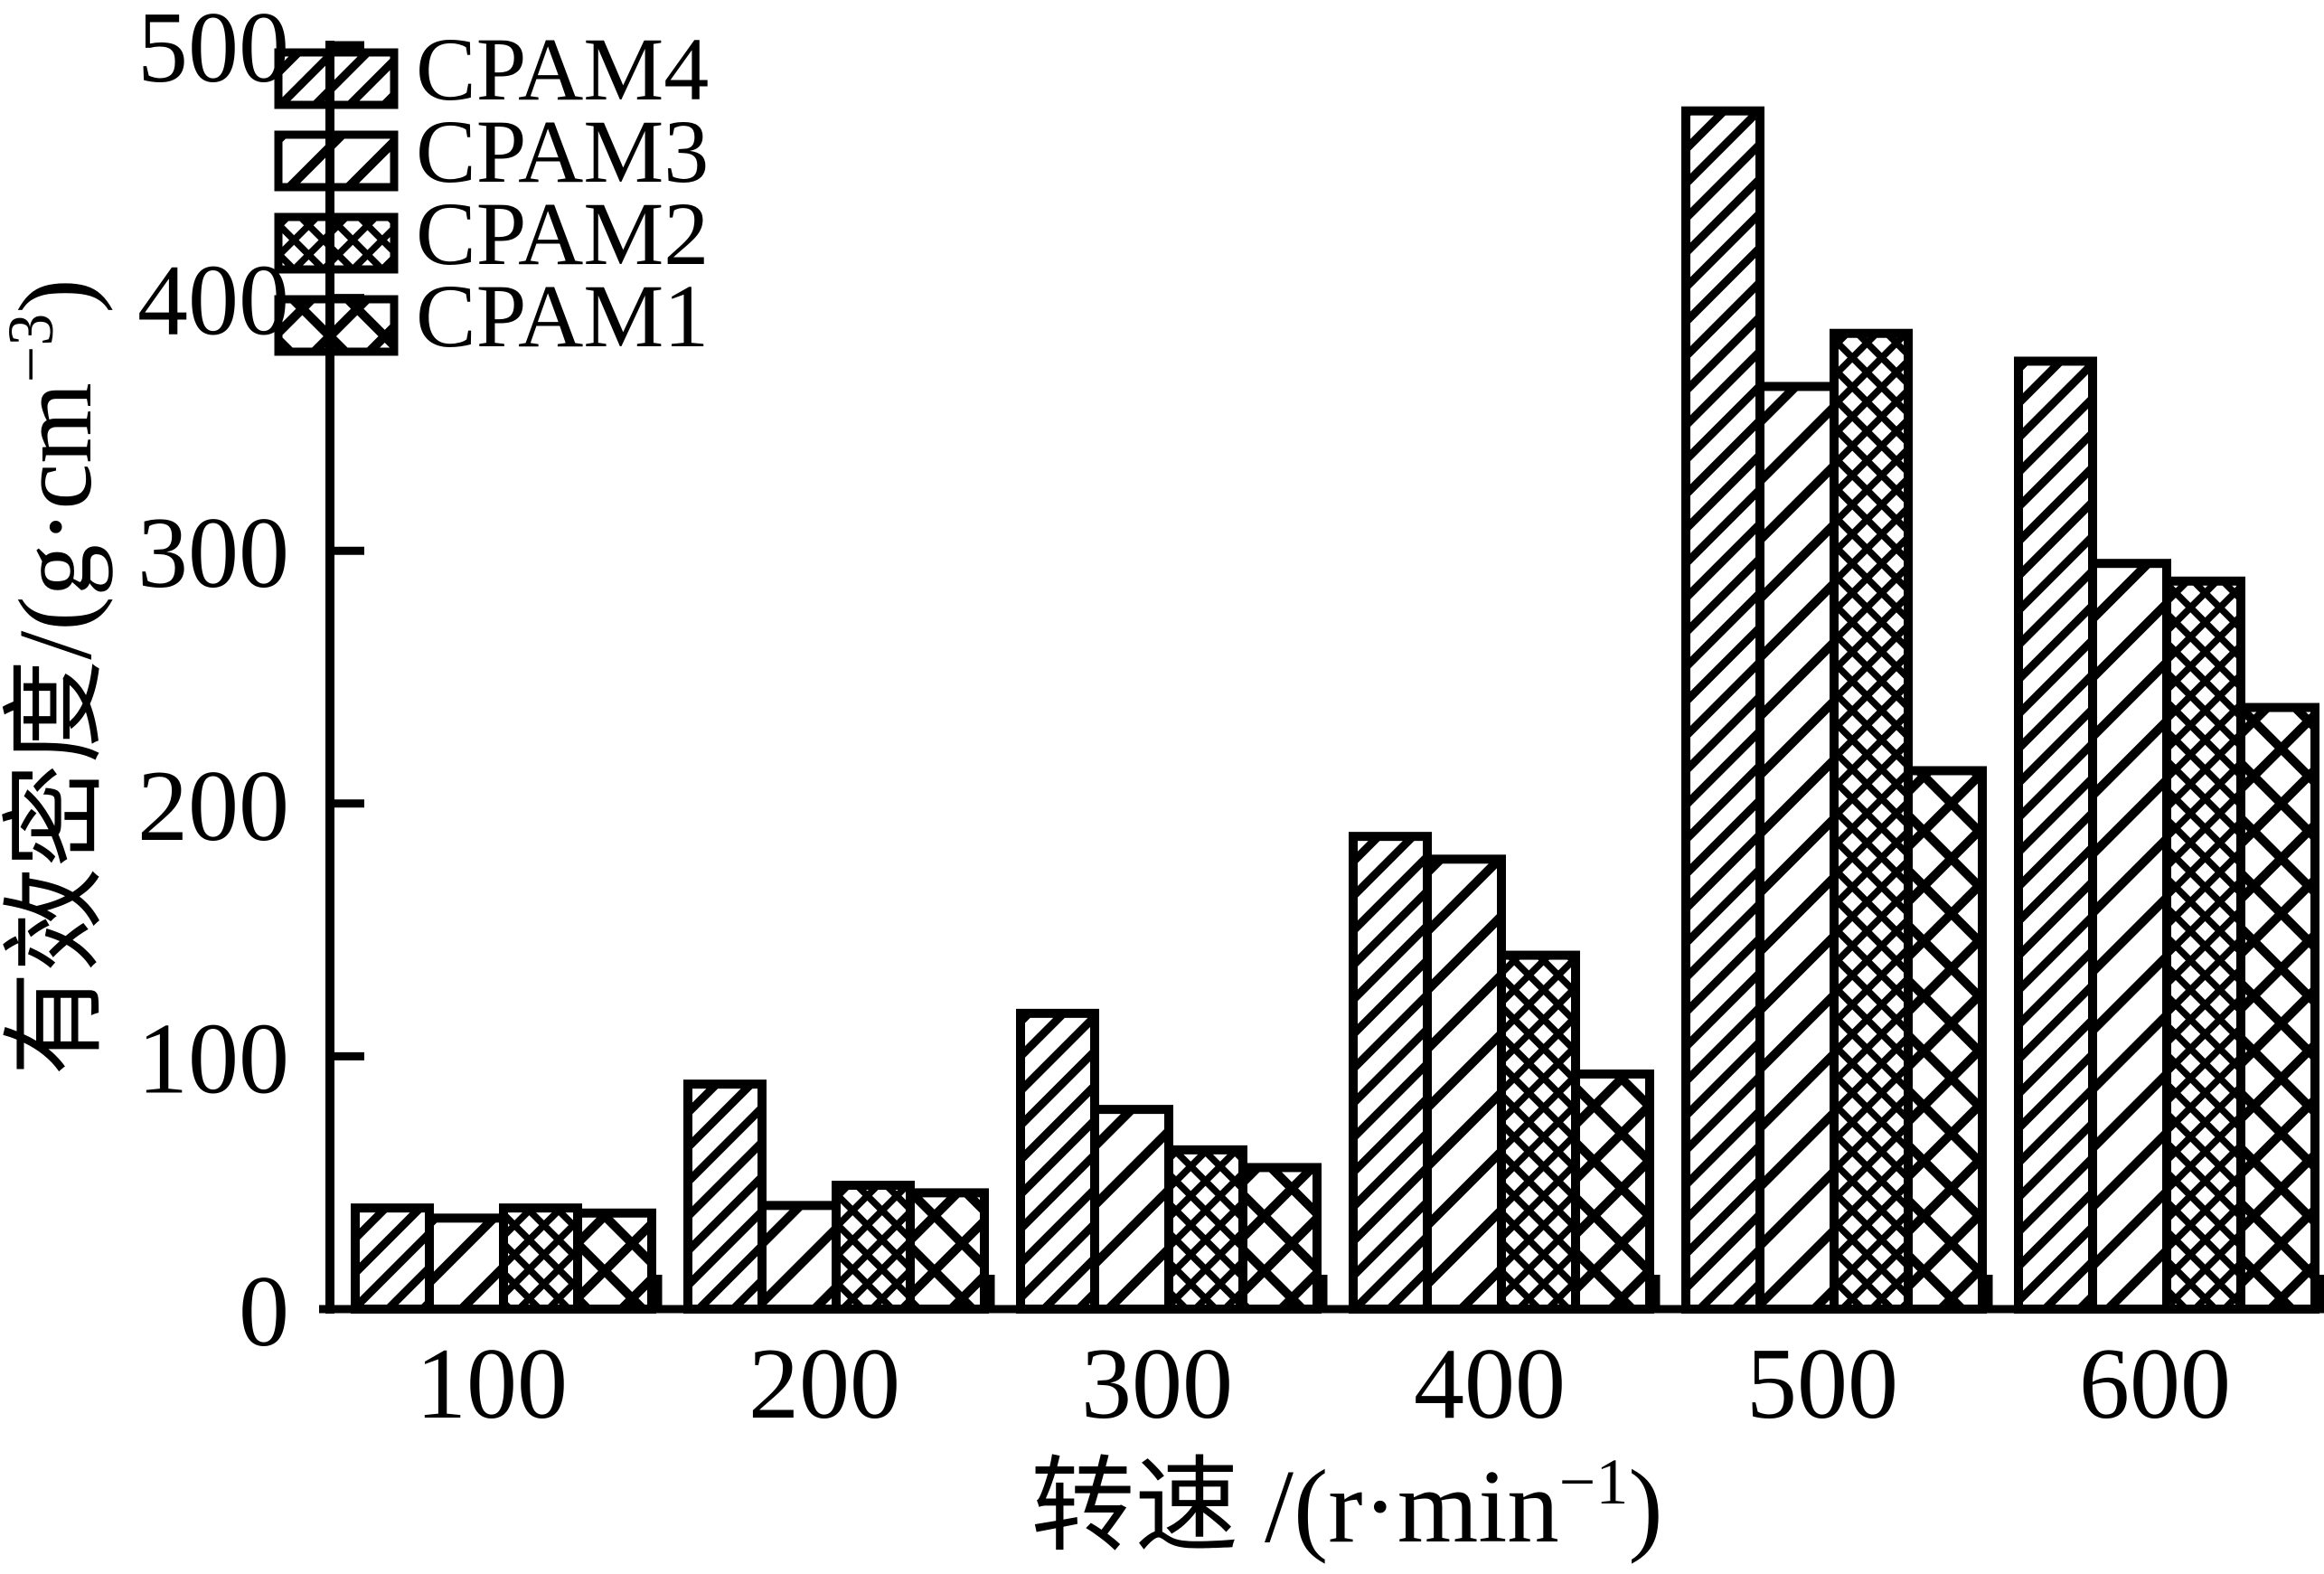  I want to click on legend-swatch-CPAM3, so click(337, 161).